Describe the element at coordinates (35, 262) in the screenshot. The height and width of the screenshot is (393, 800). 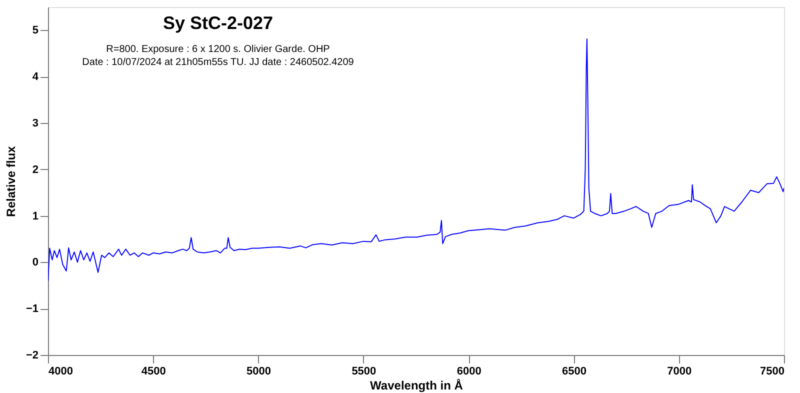
I see `y-tick-label: 0` at that location.